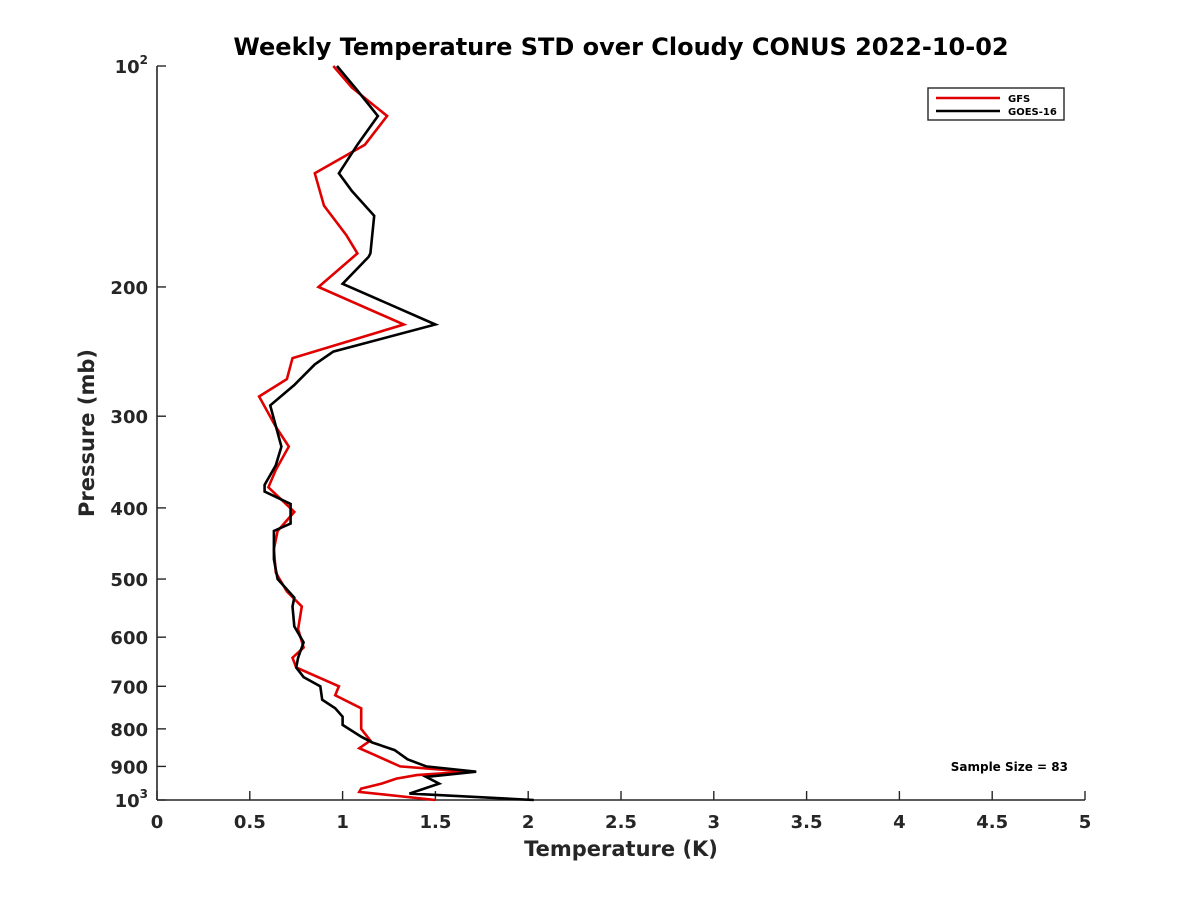  What do you see at coordinates (138, 432) in the screenshot?
I see `y-axis-ticks: 10² 200 300 400 500 600 700 800 900 10³` at bounding box center [138, 432].